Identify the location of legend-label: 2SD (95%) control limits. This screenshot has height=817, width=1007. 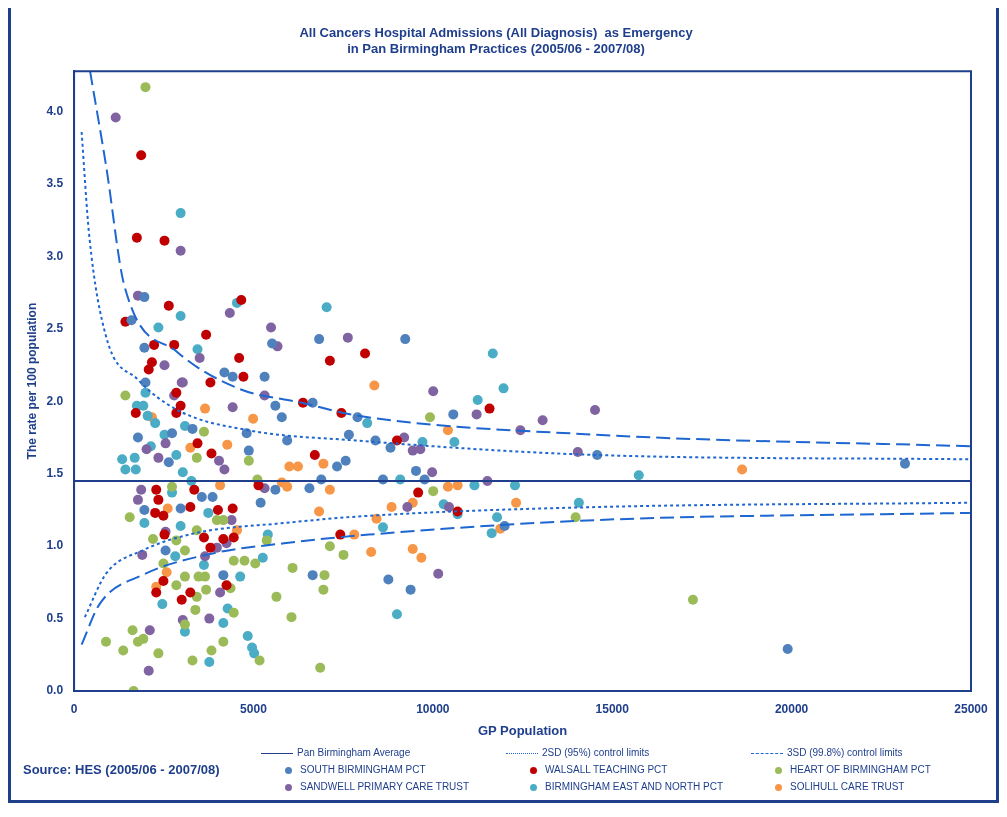
(596, 752).